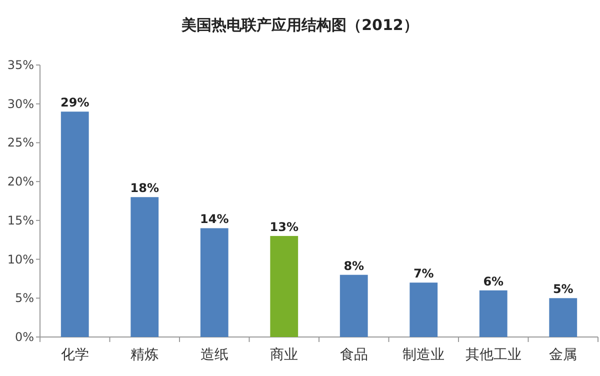 Image resolution: width=600 pixels, height=376 pixels. I want to click on y-tick-label: 20%, so click(20, 181).